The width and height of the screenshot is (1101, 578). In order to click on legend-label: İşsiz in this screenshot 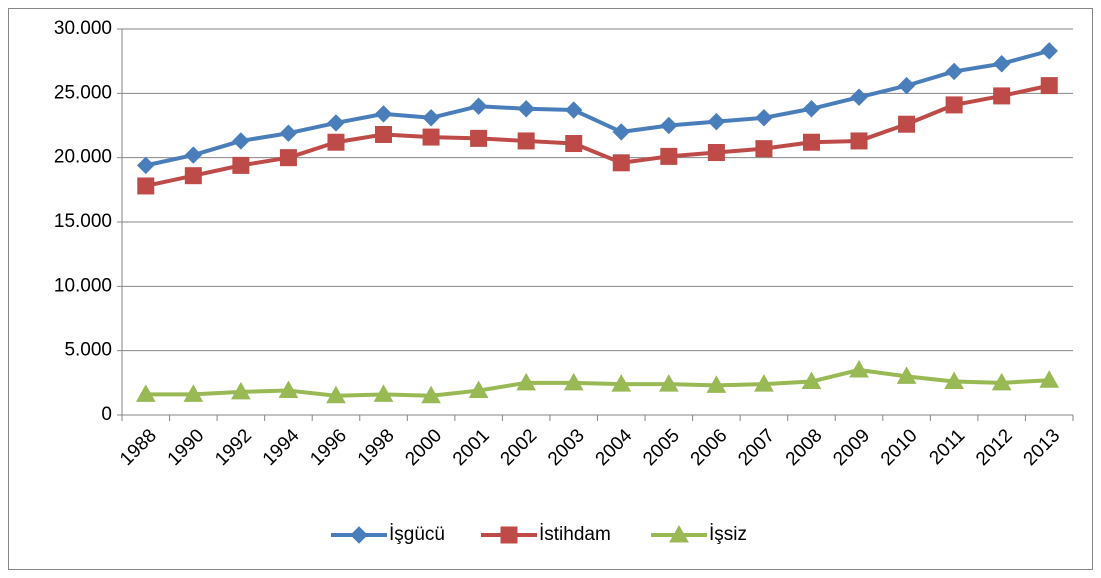, I will do `click(728, 534)`.